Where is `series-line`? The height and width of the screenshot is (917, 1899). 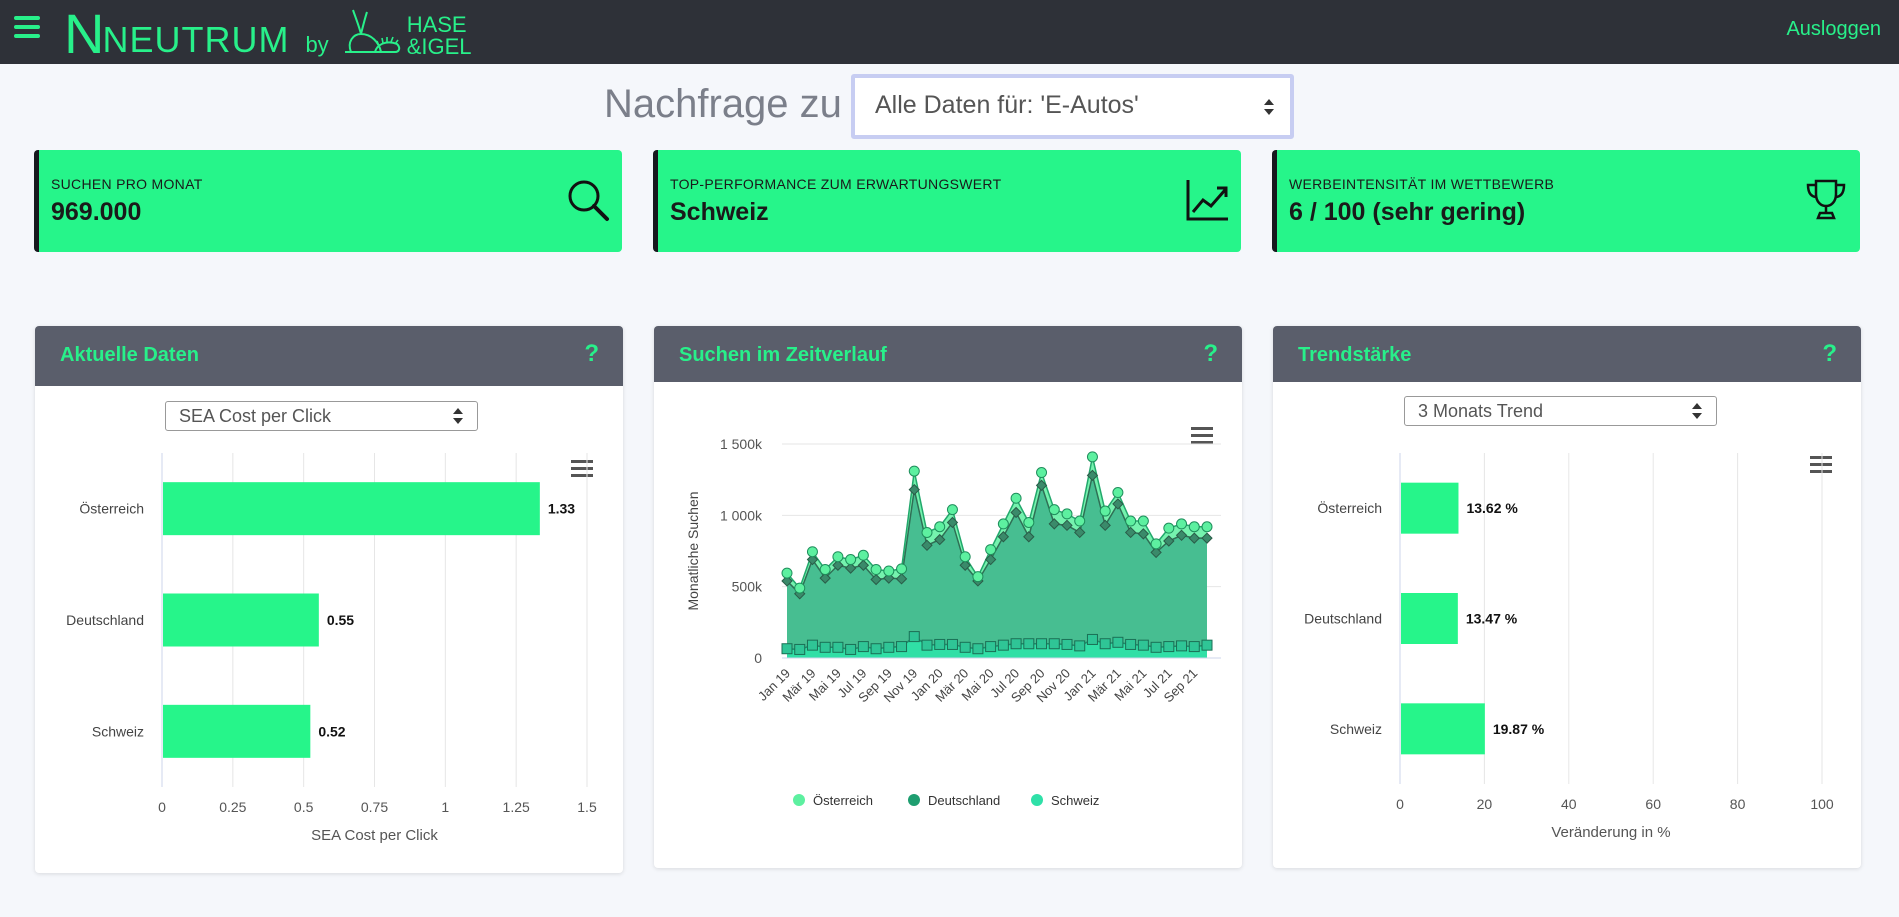 series-line is located at coordinates (996, 535).